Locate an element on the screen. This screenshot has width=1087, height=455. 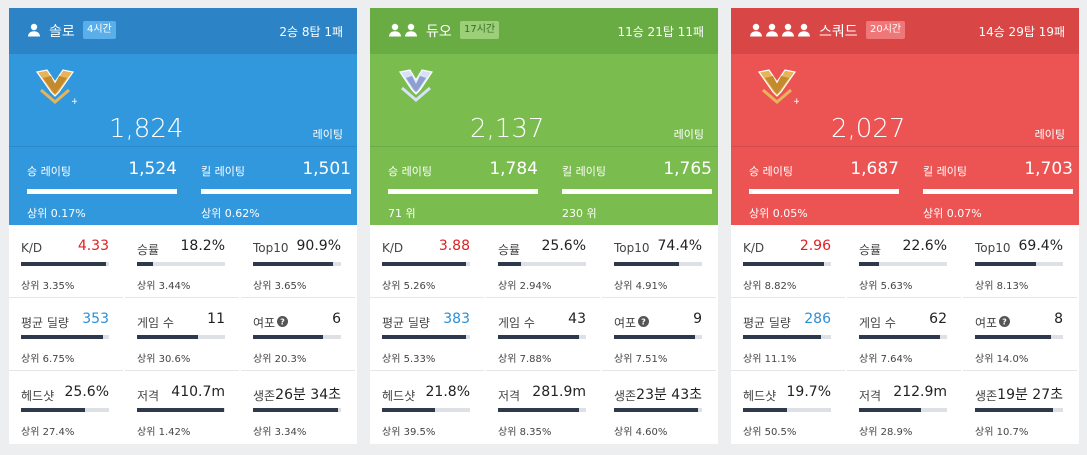
stat-value: 6 is located at coordinates (336, 319).